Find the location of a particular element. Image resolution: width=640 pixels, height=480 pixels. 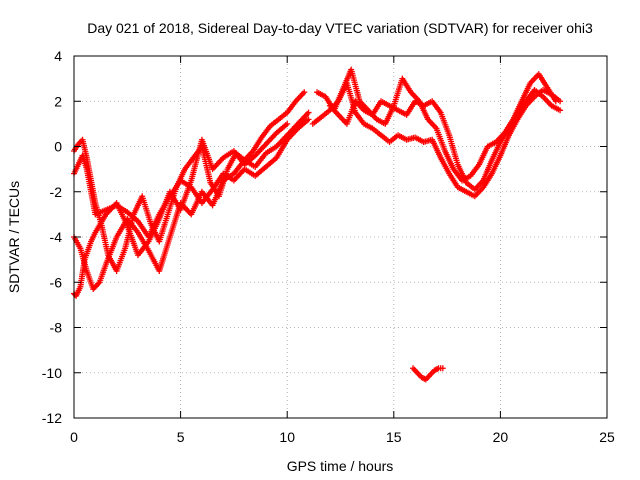

y-tick-label: -10 is located at coordinates (52, 373).